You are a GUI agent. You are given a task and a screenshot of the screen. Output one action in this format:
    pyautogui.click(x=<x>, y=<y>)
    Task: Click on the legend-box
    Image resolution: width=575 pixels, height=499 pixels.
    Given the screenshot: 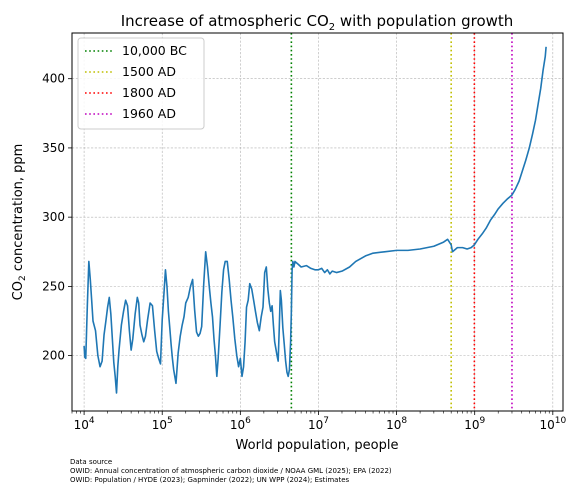 What is the action you would take?
    pyautogui.click(x=141, y=83)
    